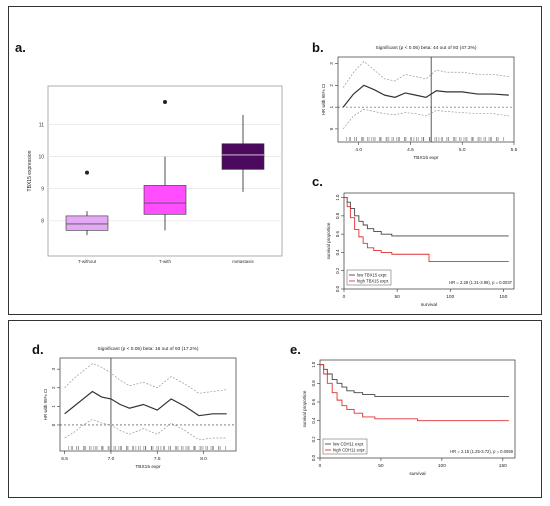 The width and height of the screenshot is (550, 506). What do you see at coordinates (337, 252) in the screenshot?
I see `y-tick-label-c-2: 0.4` at bounding box center [337, 252].